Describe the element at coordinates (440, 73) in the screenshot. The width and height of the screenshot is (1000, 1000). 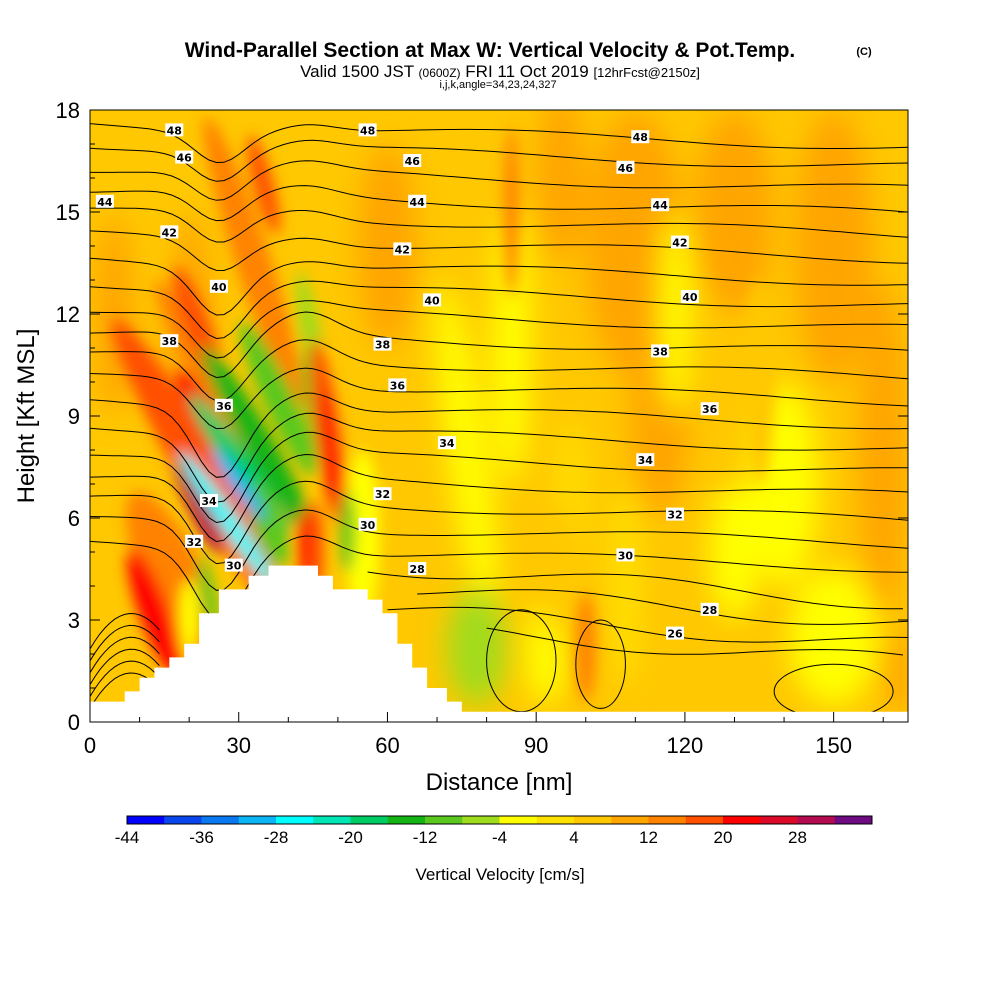
I see `valid-zulu: (0600Z)` at that location.